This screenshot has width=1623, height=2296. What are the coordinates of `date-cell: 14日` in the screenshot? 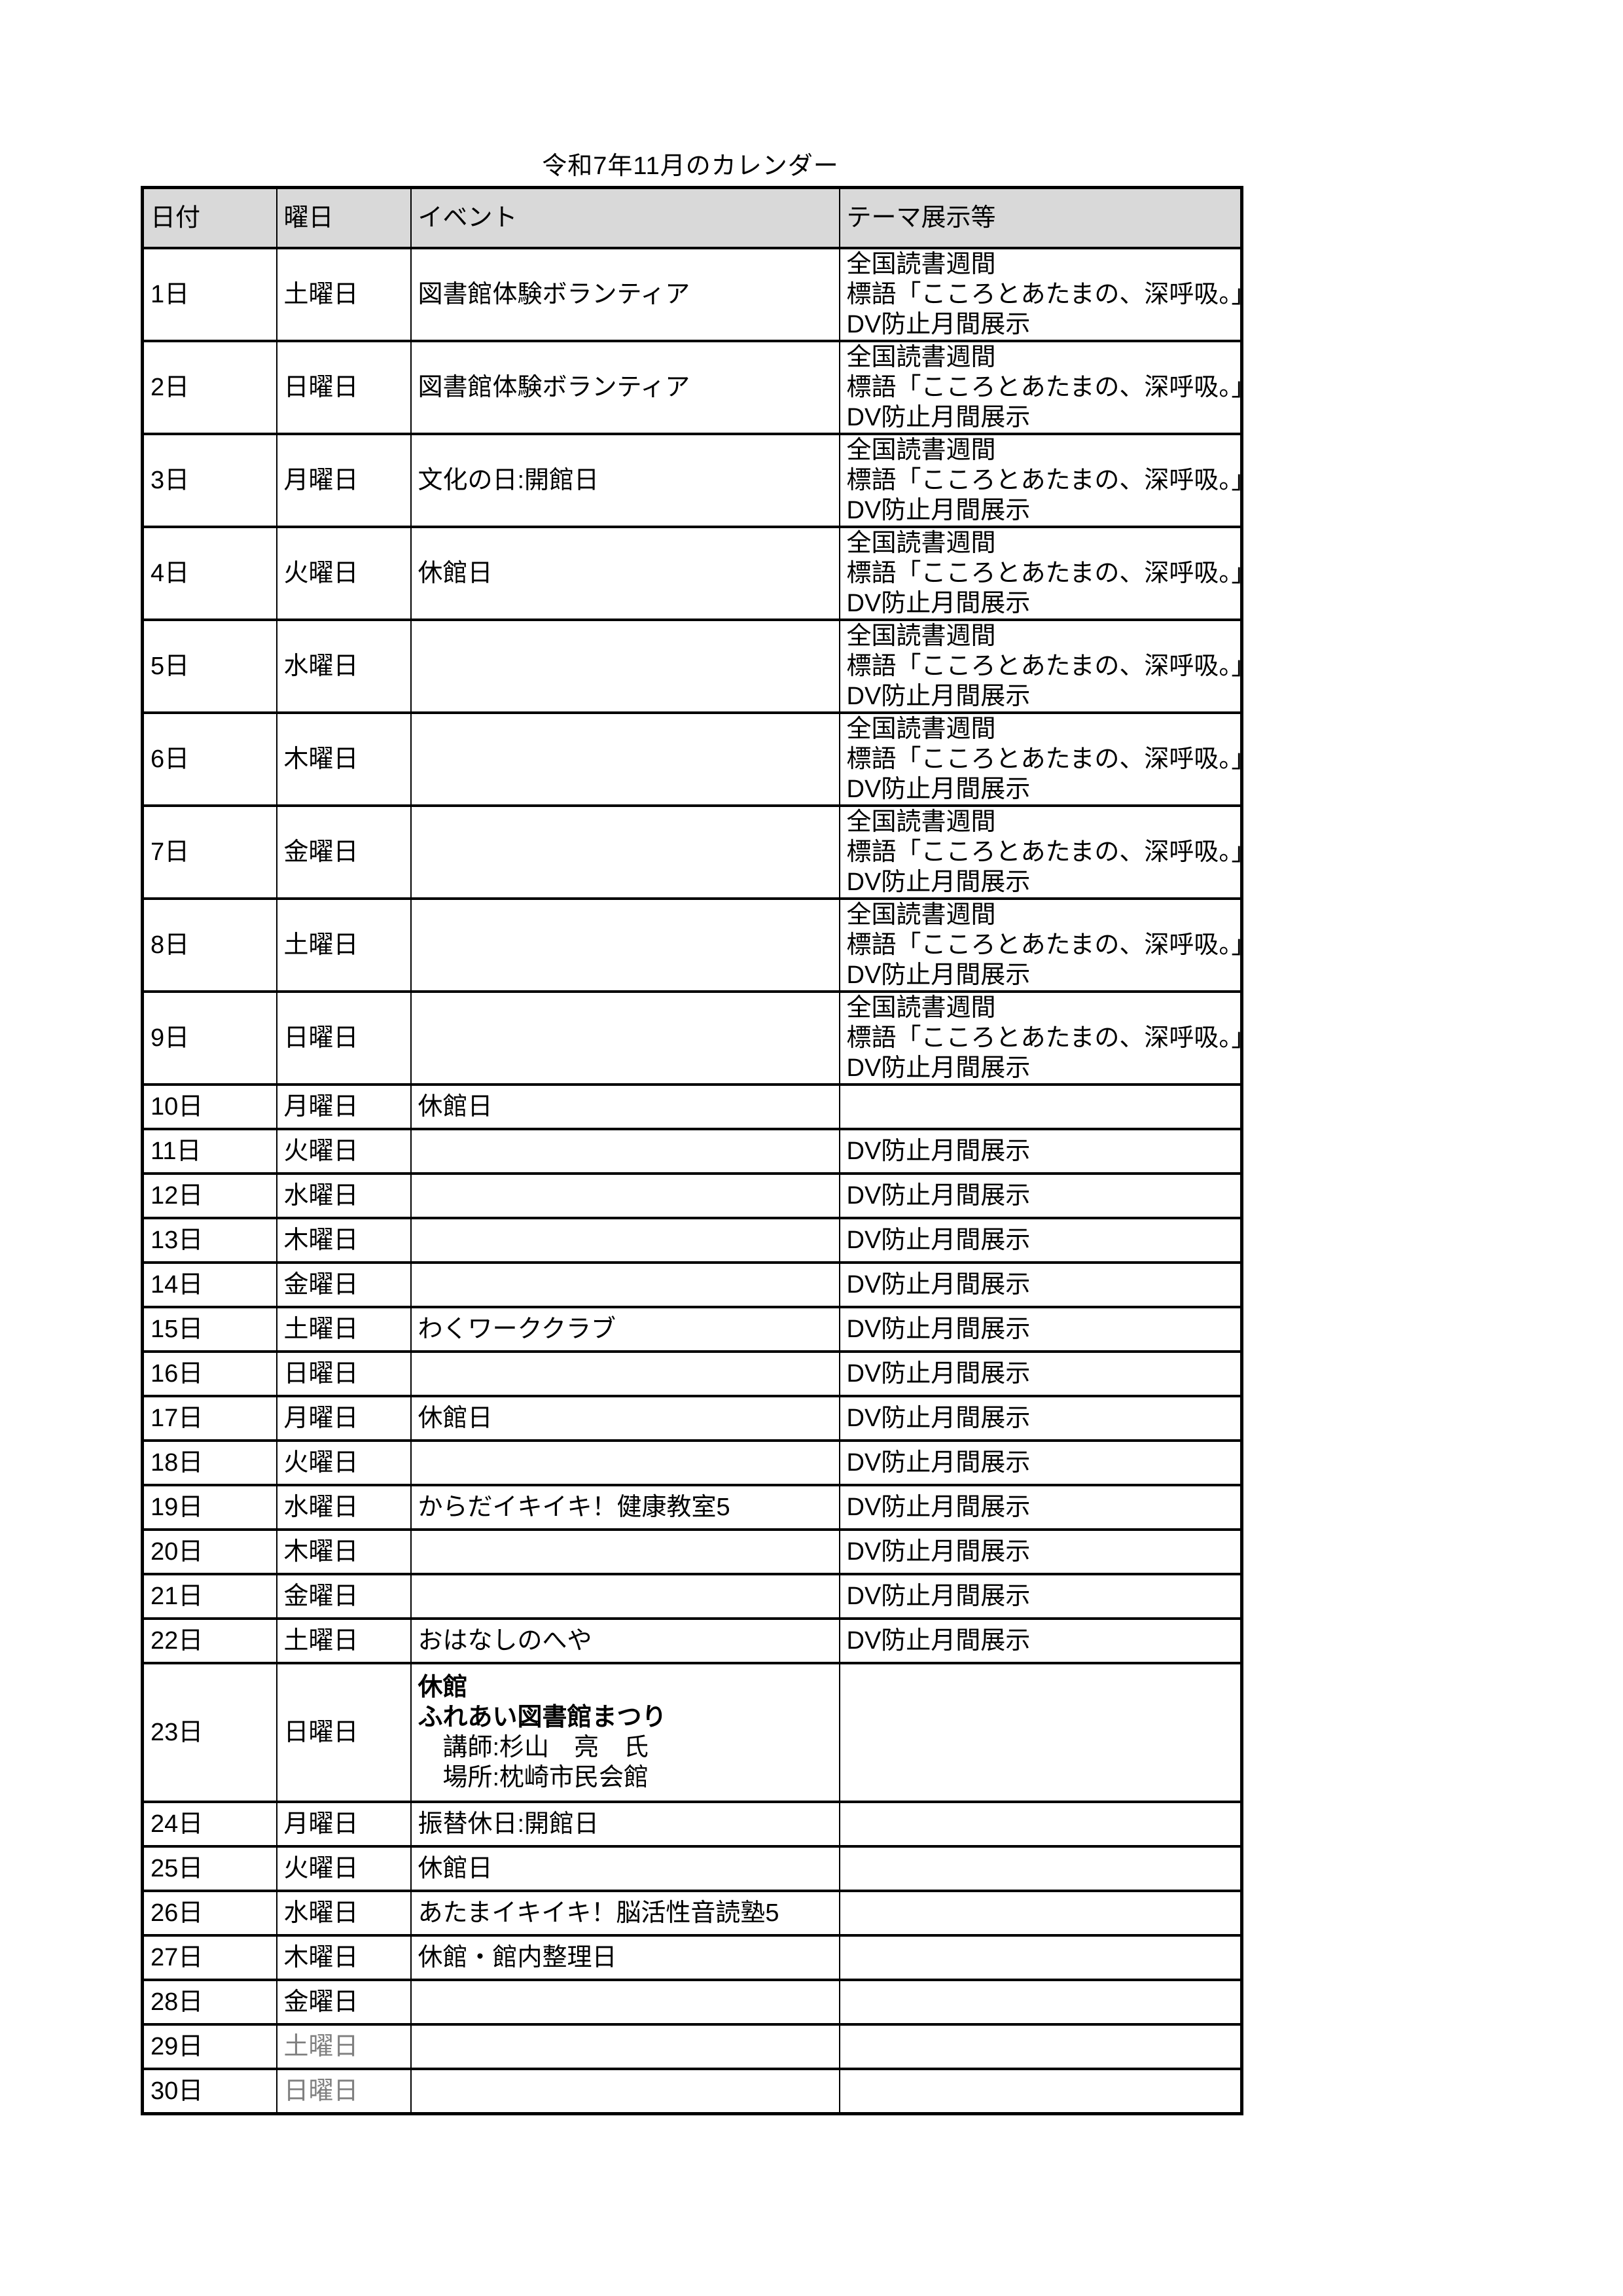 It's located at (209, 1284).